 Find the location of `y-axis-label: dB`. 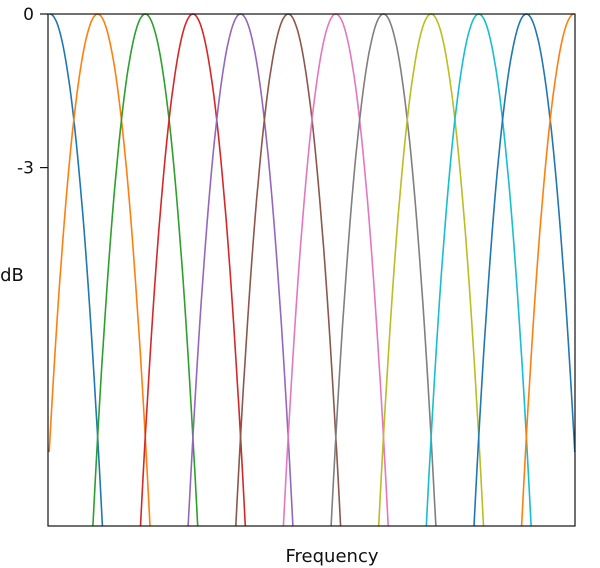

y-axis-label: dB is located at coordinates (12, 275).